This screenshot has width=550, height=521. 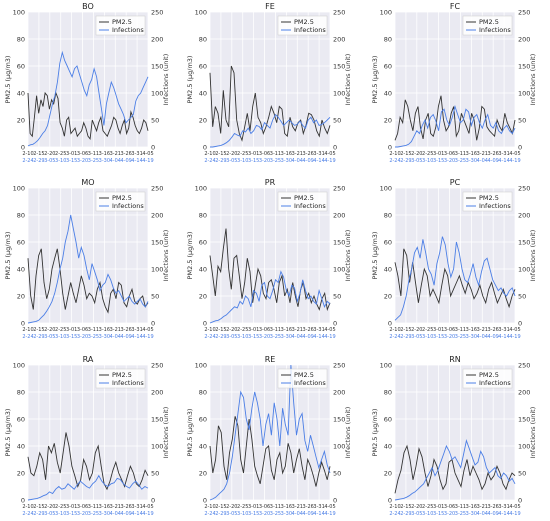 What do you see at coordinates (231, 507) in the screenshot?
I see `x-tick-label-pm25: 2-20` at bounding box center [231, 507].